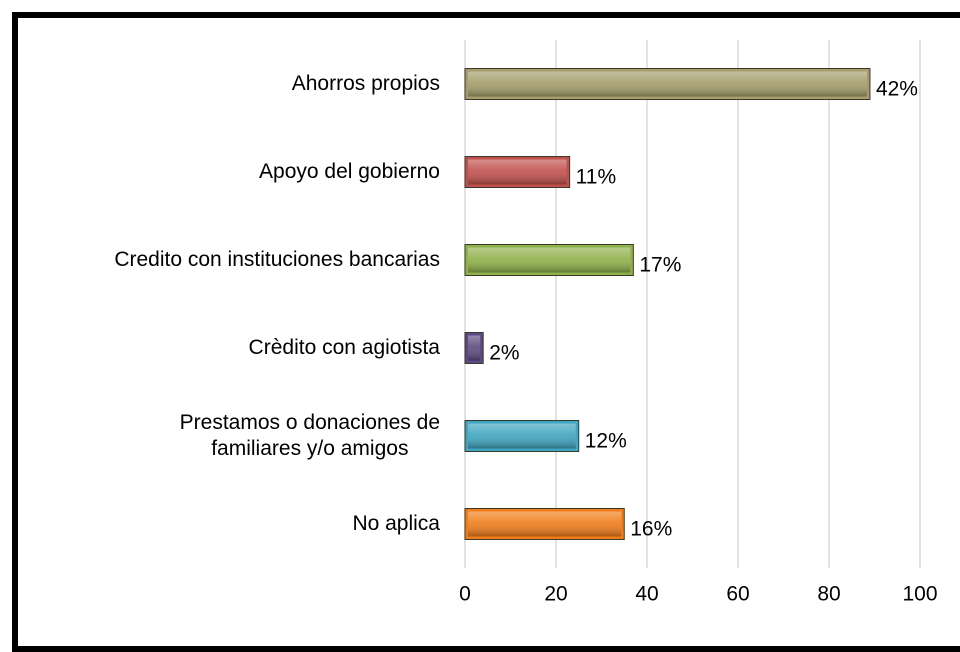  What do you see at coordinates (277, 259) in the screenshot?
I see `category-label: Credito con instituciones bancarias` at bounding box center [277, 259].